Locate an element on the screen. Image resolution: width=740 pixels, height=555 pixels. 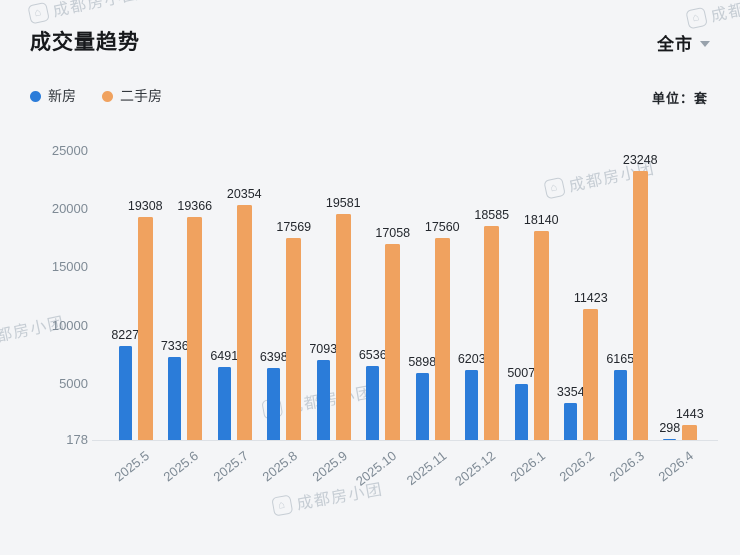
x-axis-label: 2025.12 is located at coordinates (475, 468).